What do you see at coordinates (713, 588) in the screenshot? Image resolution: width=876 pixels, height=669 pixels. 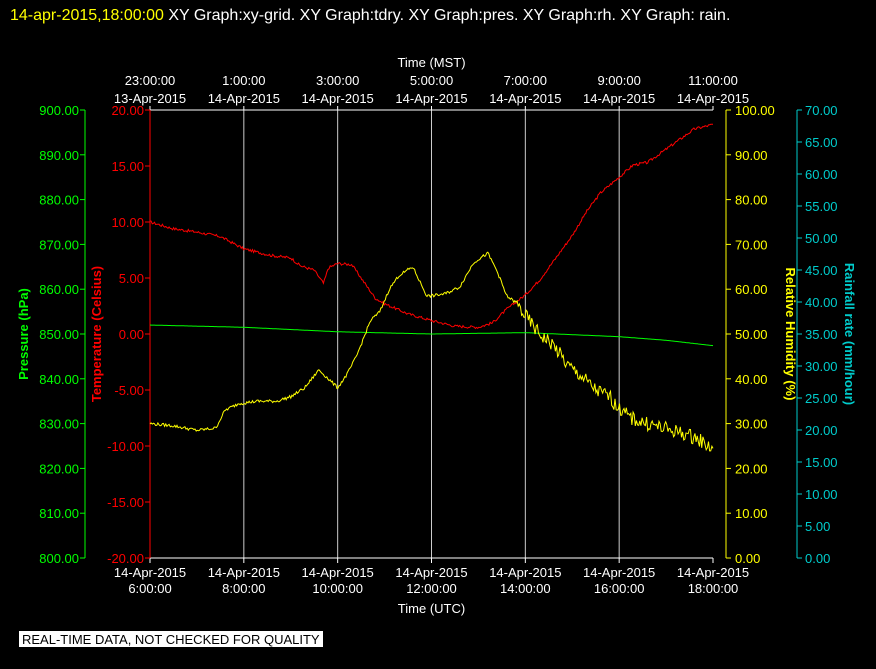 I see `x-bottom-tick-label-time: 18:00:00` at bounding box center [713, 588].